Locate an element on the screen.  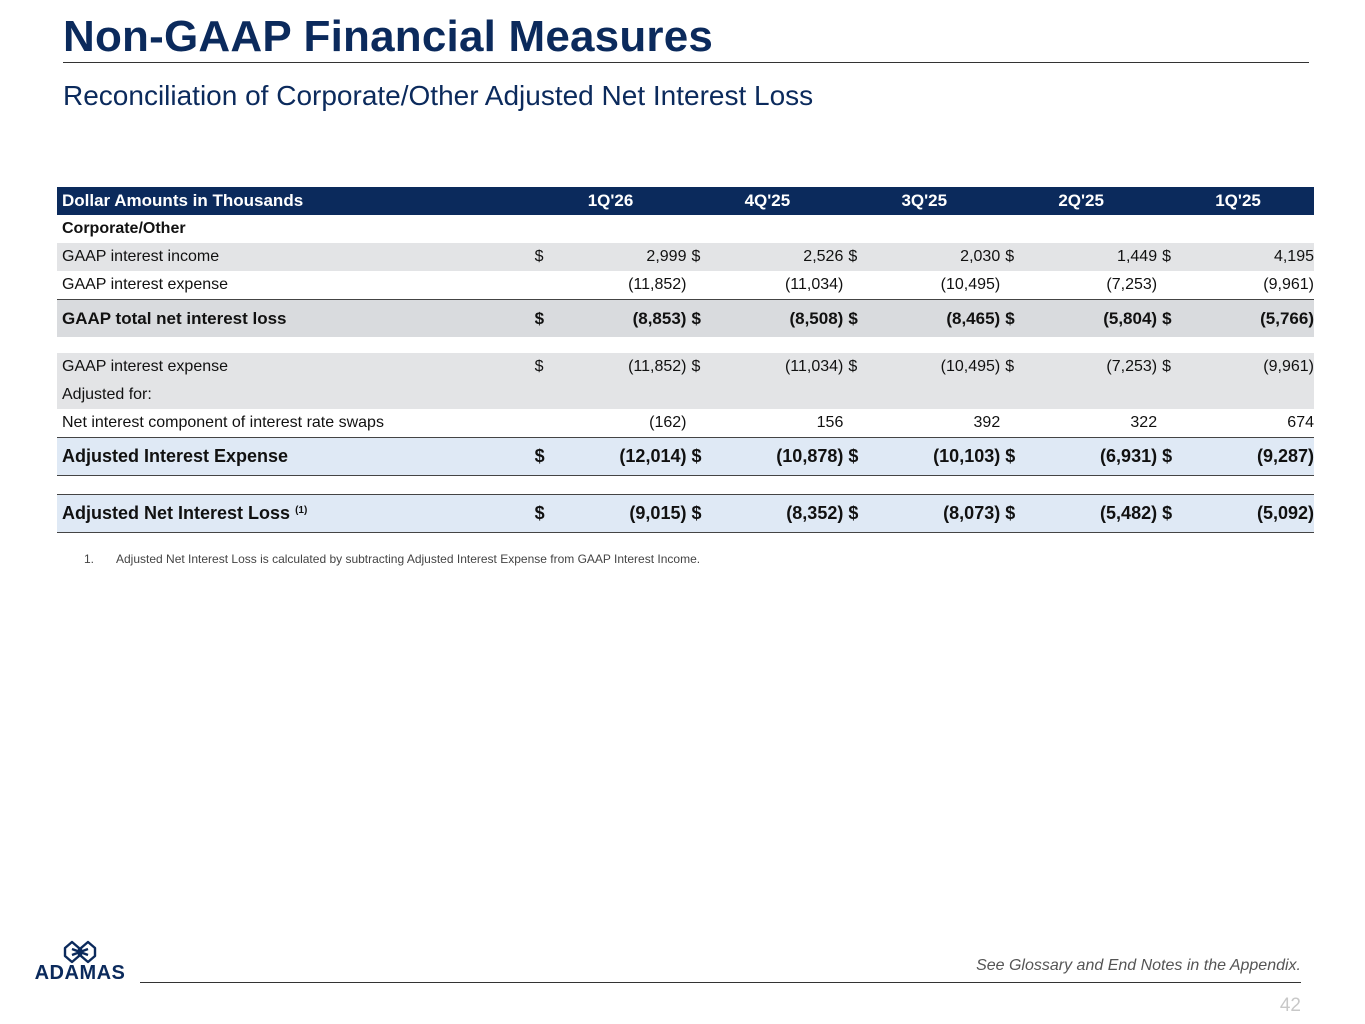
header-label: Dollar Amounts in Thousands is located at coordinates (293, 201).